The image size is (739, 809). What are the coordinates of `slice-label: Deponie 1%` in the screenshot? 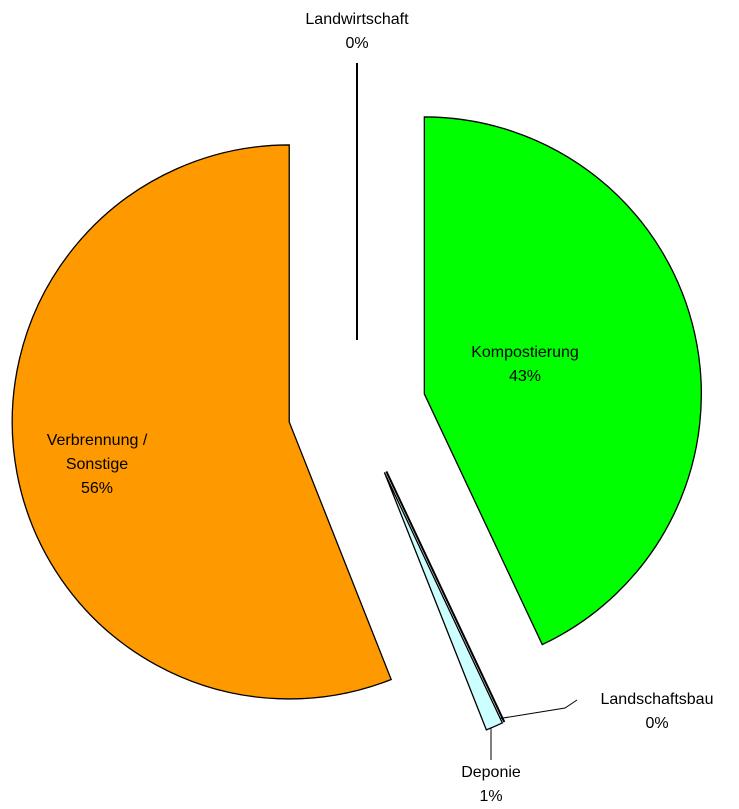 It's located at (491, 785).